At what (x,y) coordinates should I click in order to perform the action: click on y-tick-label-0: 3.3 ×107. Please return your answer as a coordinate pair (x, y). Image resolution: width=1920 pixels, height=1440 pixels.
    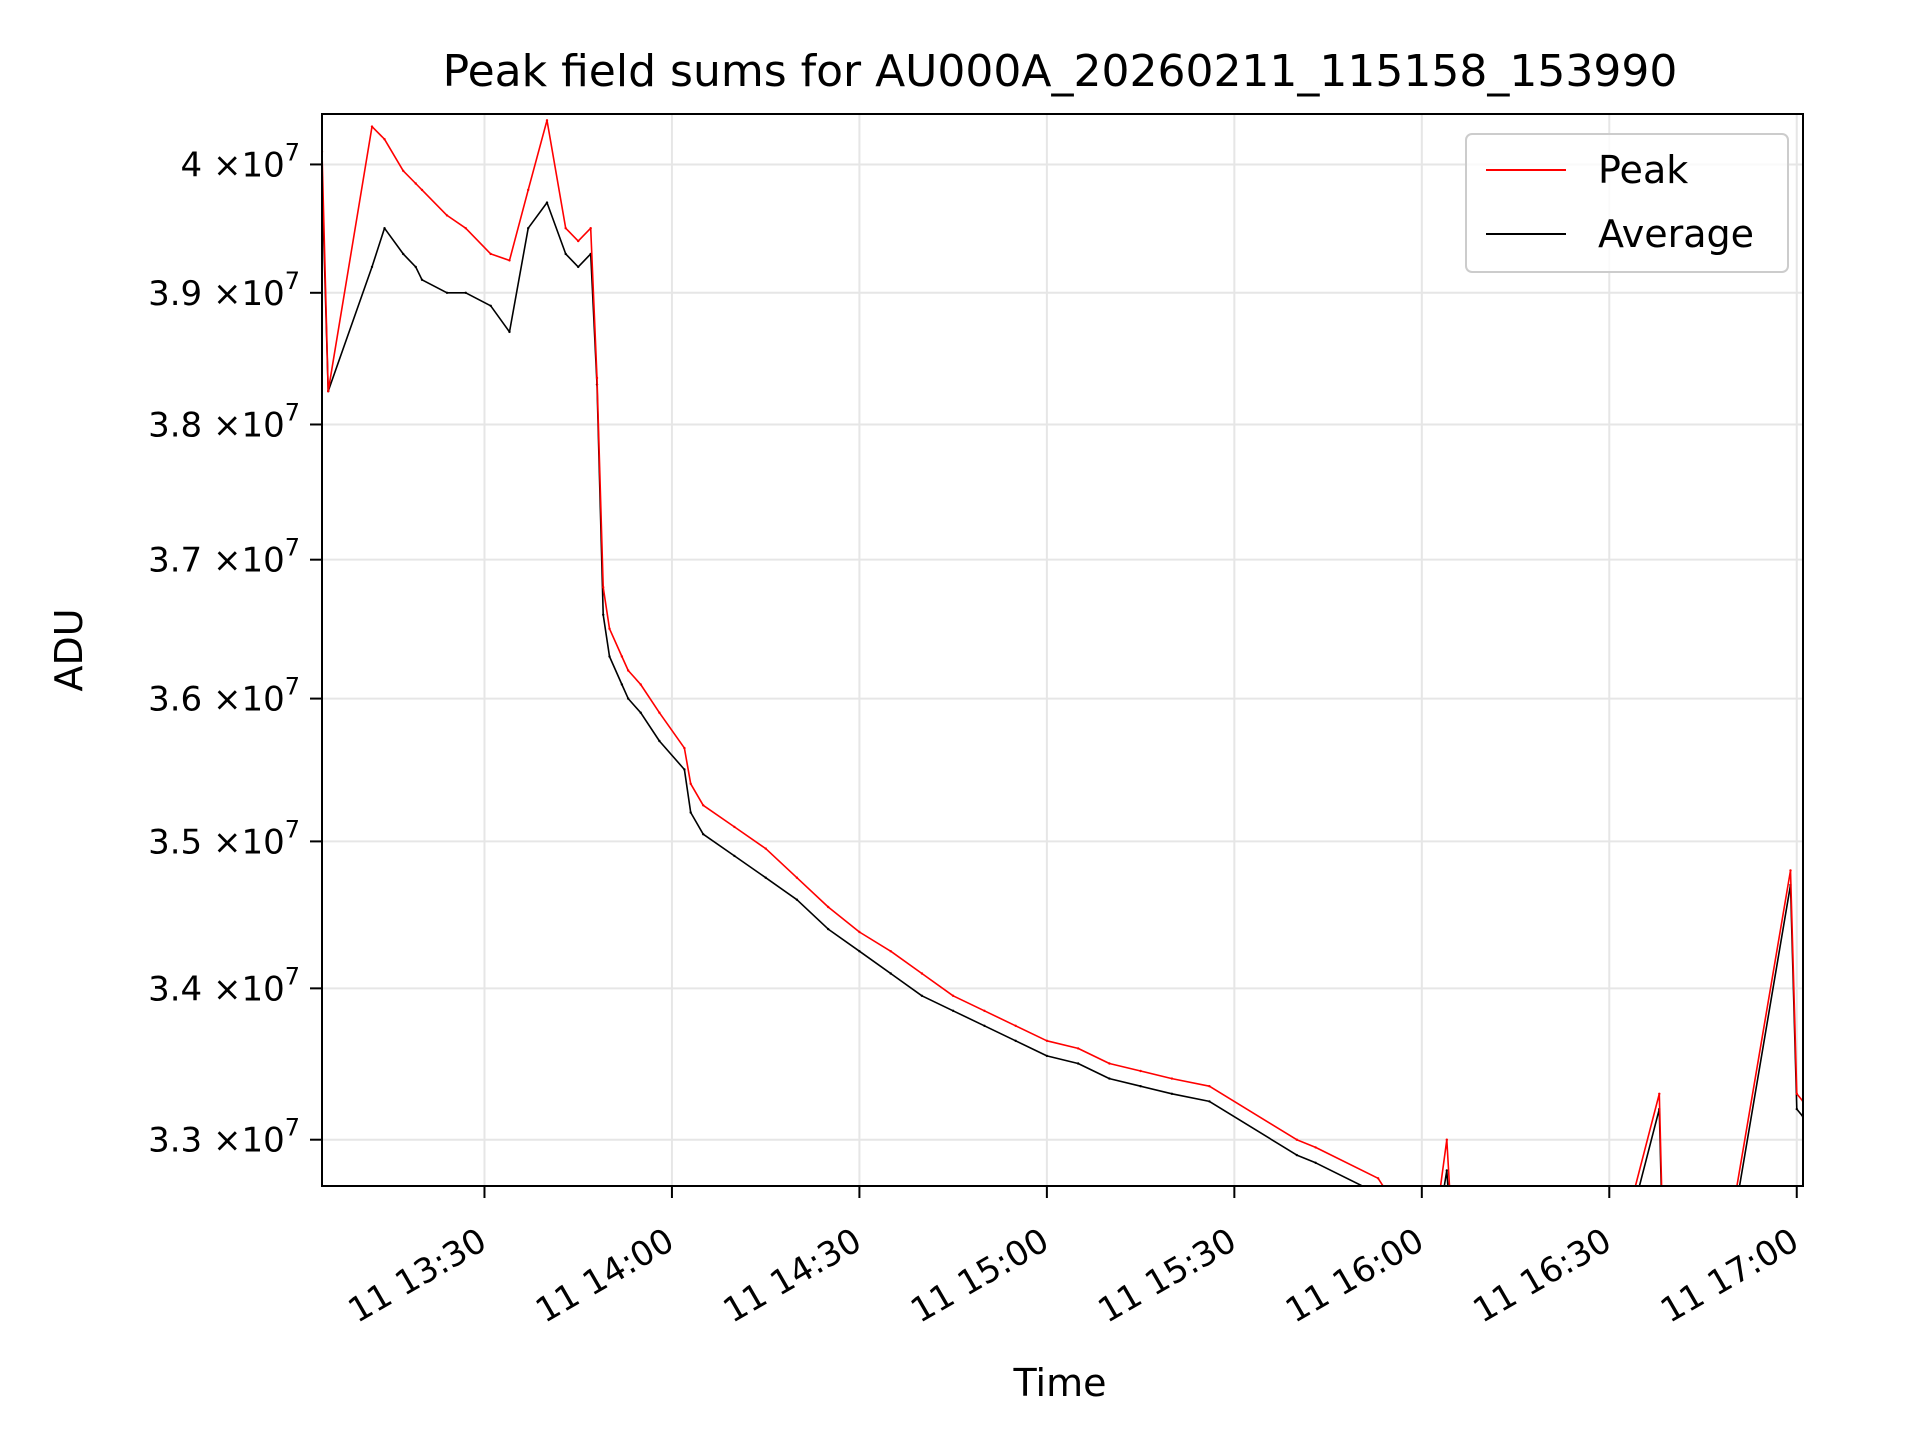
    Looking at the image, I should click on (224, 1137).